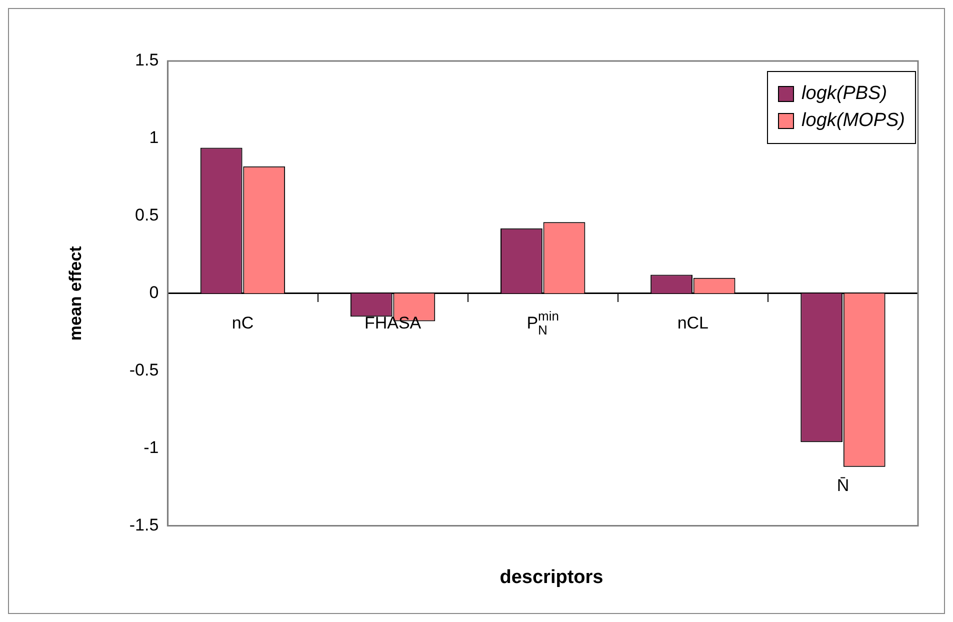 The height and width of the screenshot is (622, 953). Describe the element at coordinates (693, 322) in the screenshot. I see `x-tick-label: nCL` at that location.